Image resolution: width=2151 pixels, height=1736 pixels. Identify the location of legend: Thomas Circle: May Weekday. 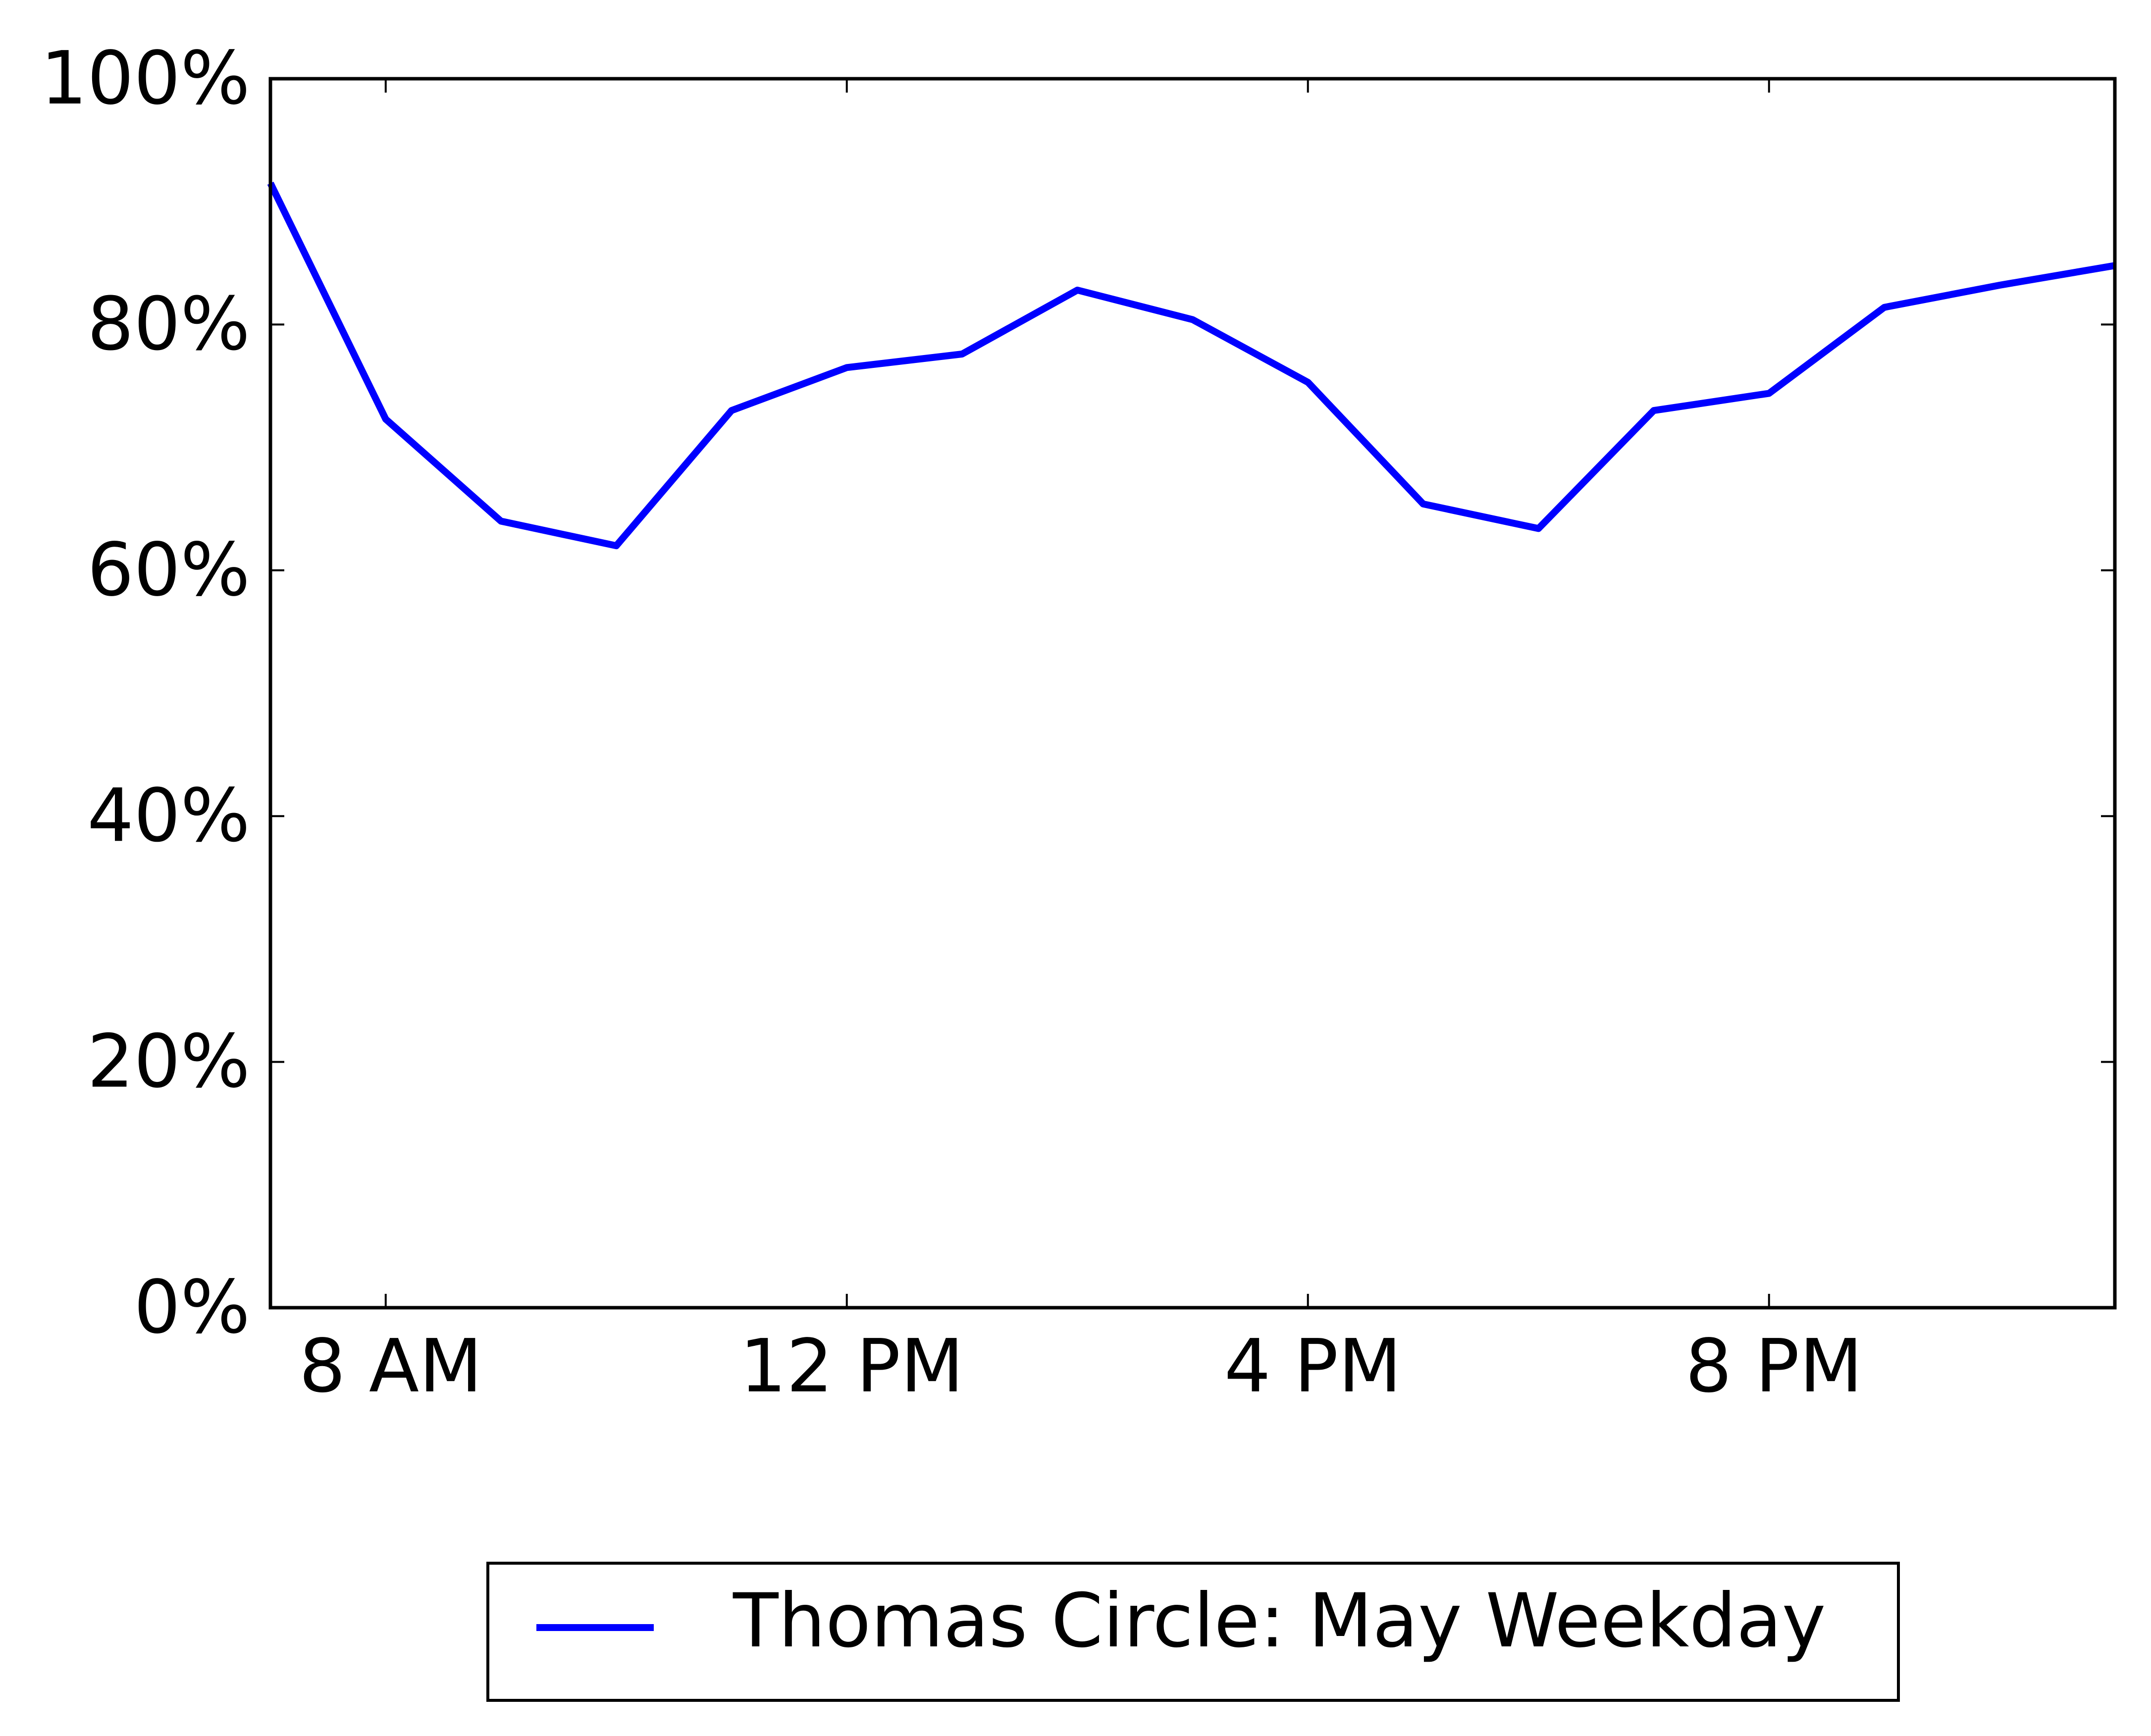
(1193, 1632).